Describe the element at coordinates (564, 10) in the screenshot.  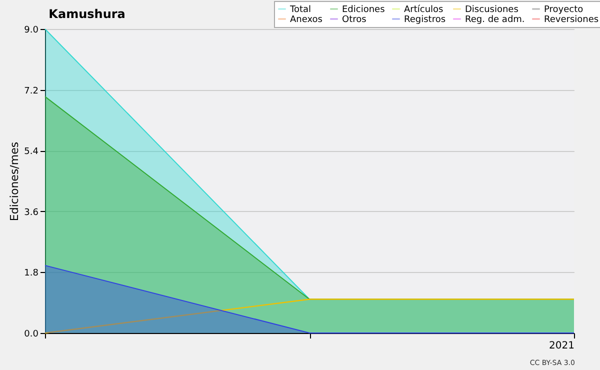
I see `legend-label: Proyecto` at that location.